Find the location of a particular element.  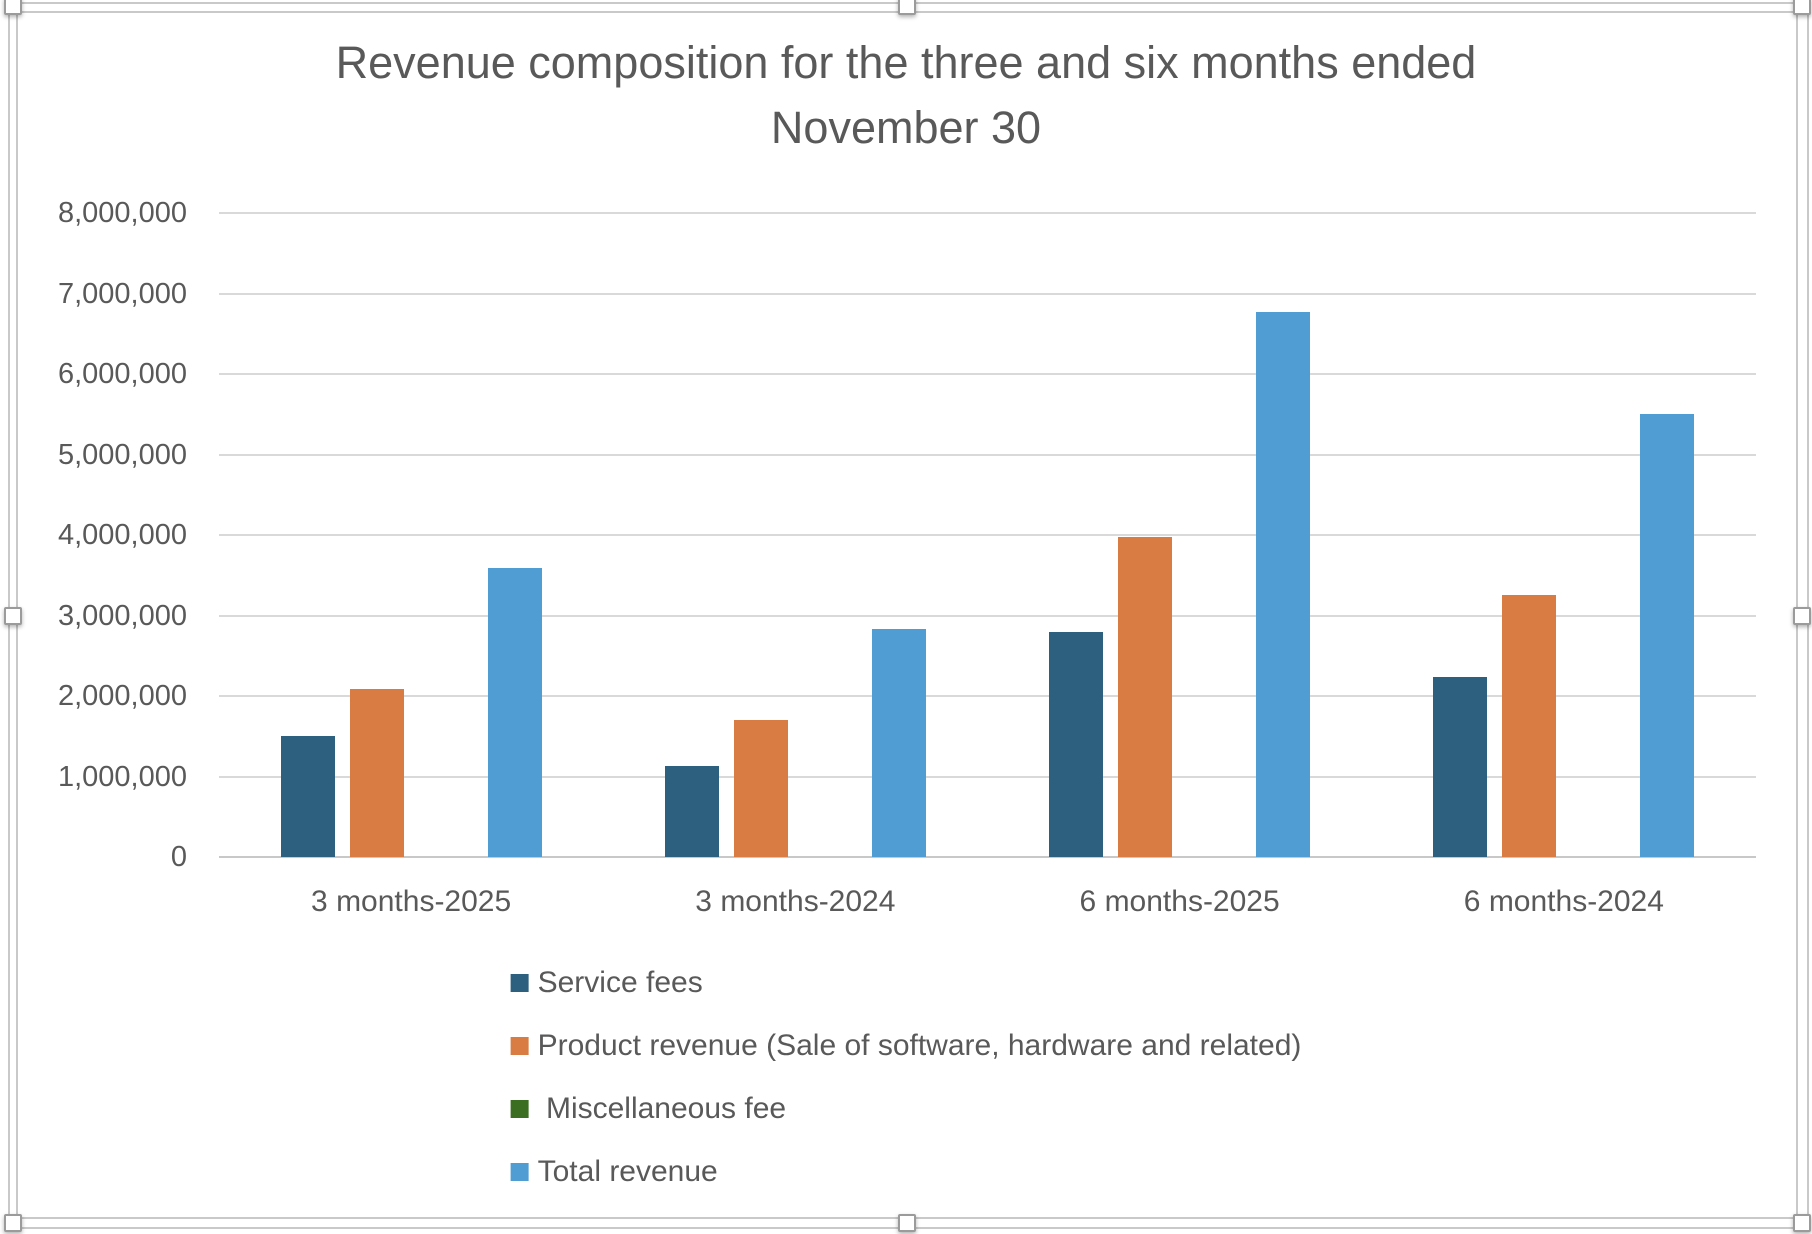

selection-handle-top-center is located at coordinates (907, 7).